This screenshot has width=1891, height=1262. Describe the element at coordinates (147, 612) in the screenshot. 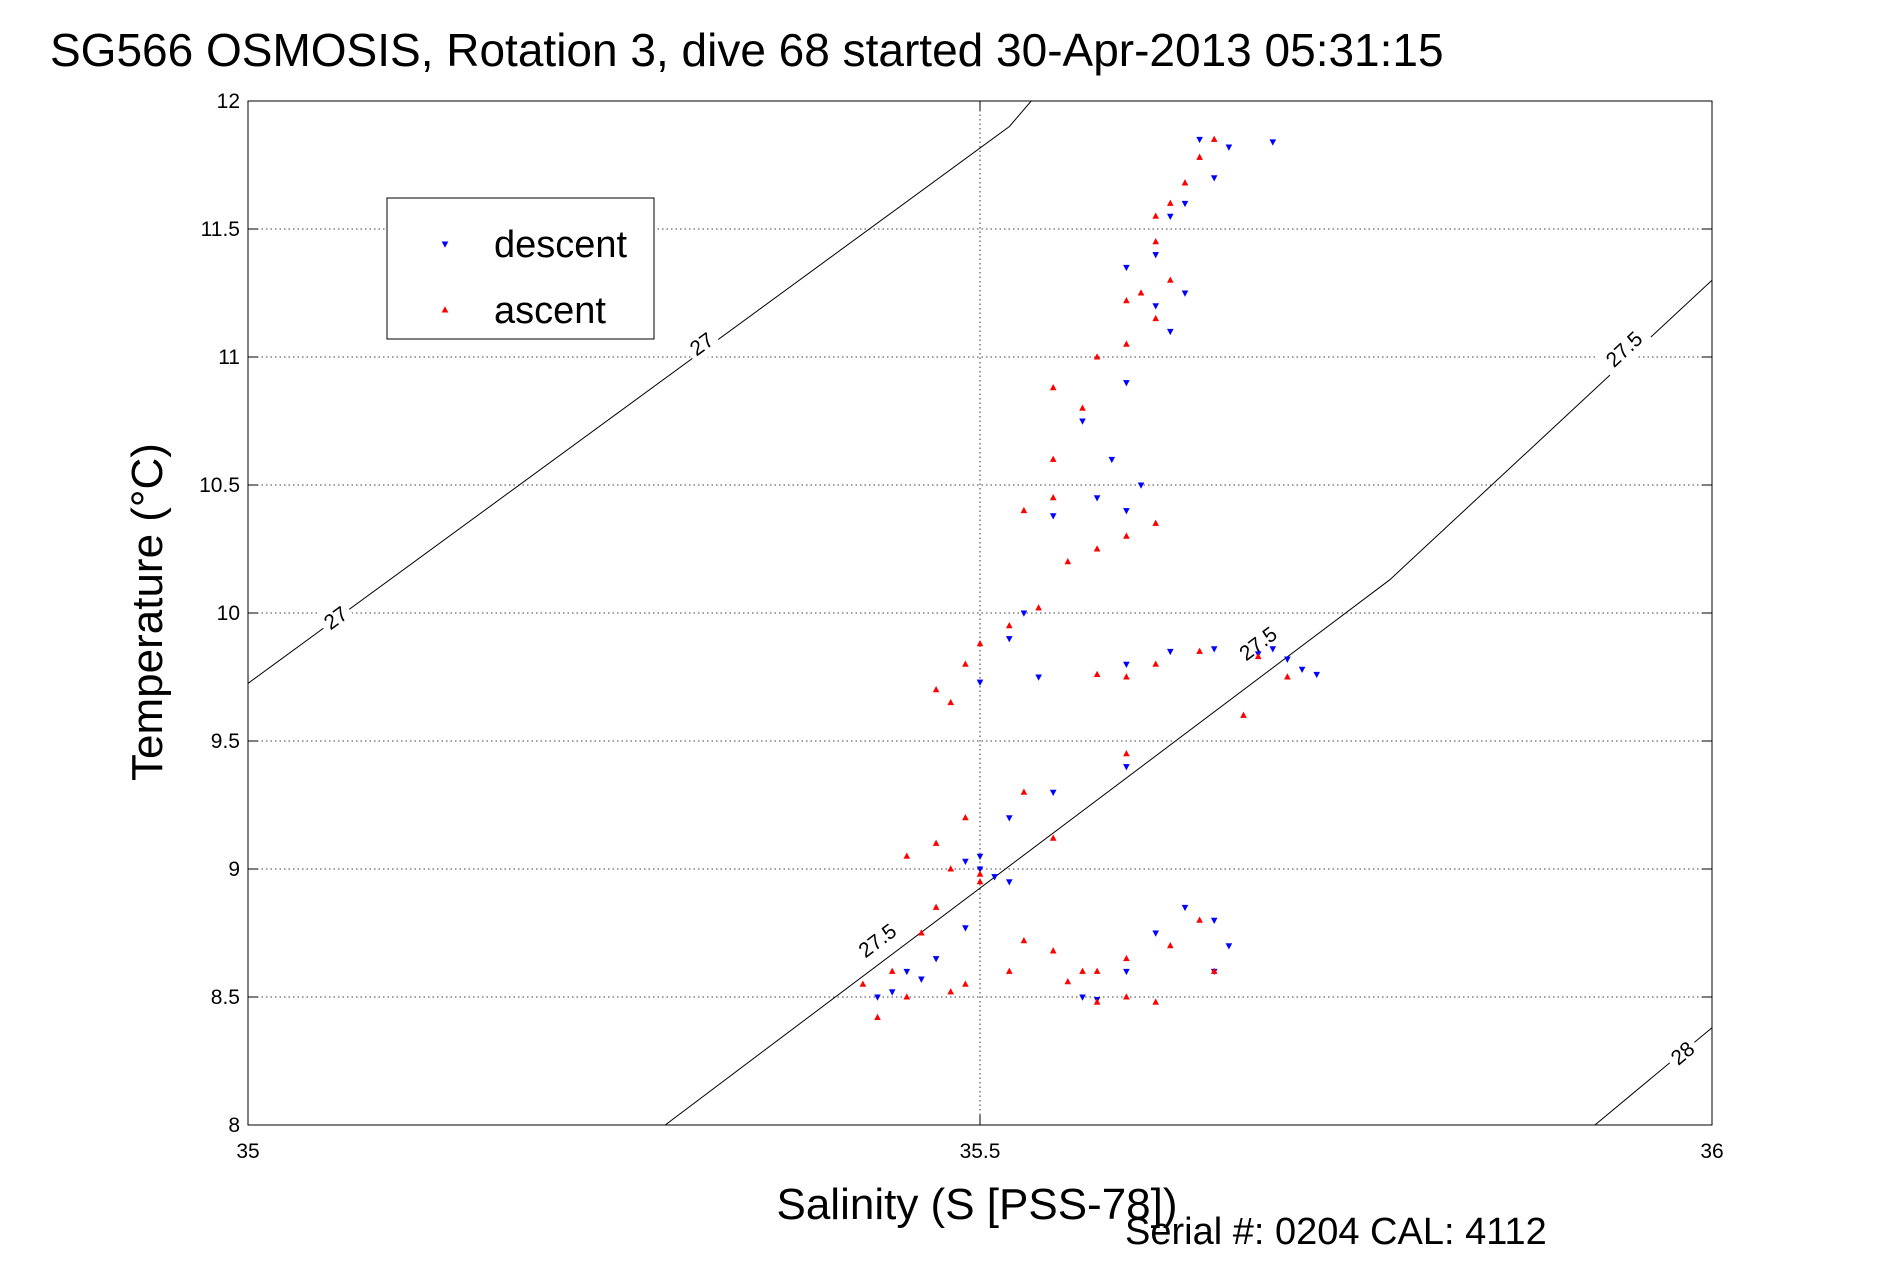

I see `y-axis-title: Temperature (°C)` at that location.